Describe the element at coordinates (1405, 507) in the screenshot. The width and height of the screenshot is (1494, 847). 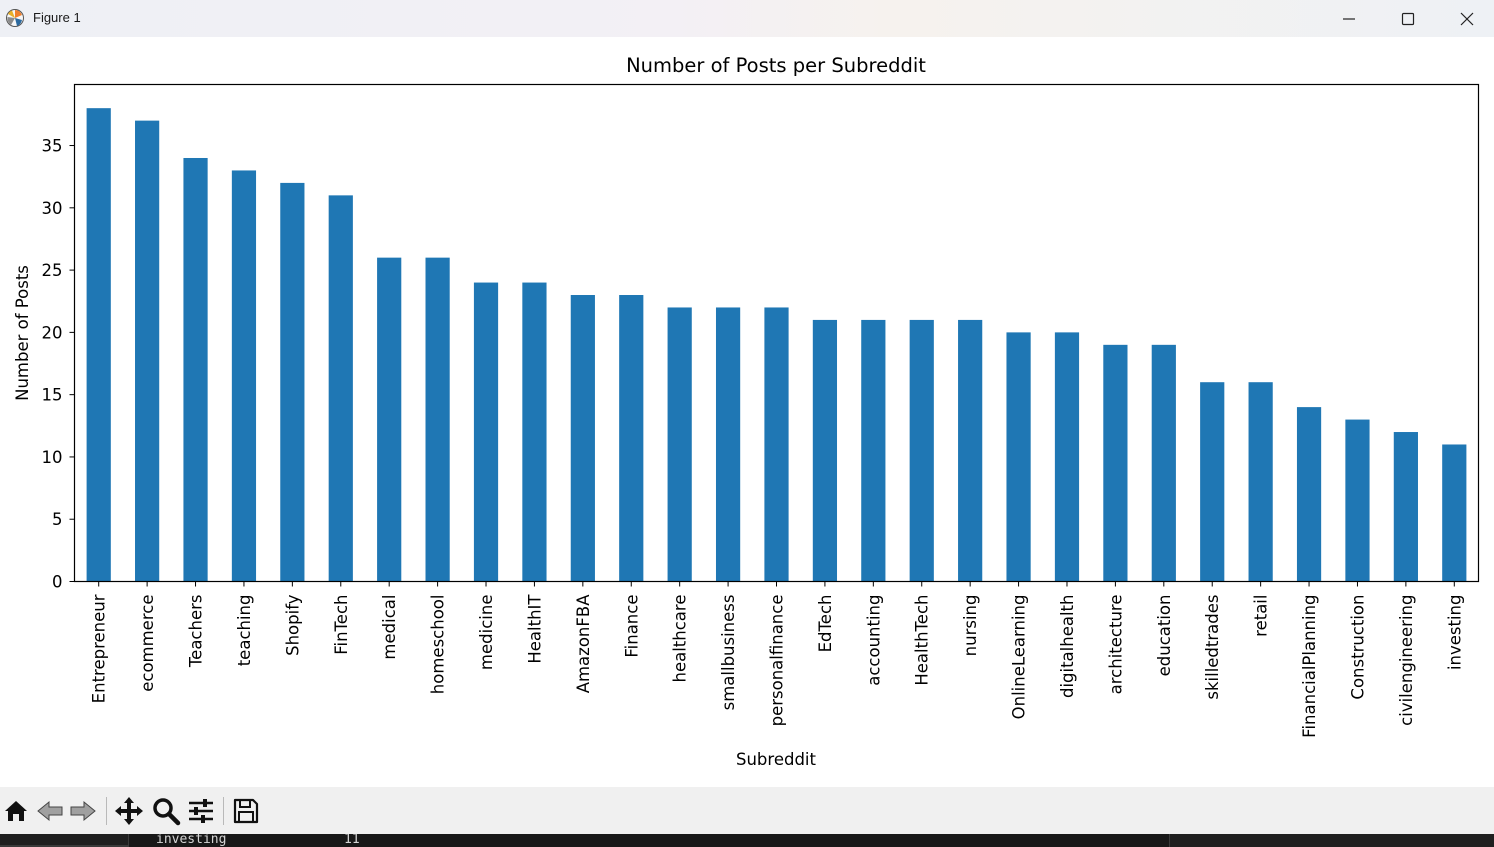
I see `bar-civilengineering` at that location.